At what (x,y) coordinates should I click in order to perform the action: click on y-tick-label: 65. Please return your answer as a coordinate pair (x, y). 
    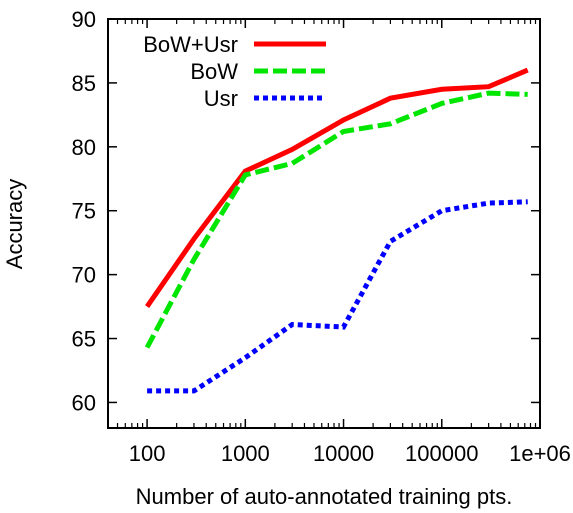
    Looking at the image, I should click on (84, 339).